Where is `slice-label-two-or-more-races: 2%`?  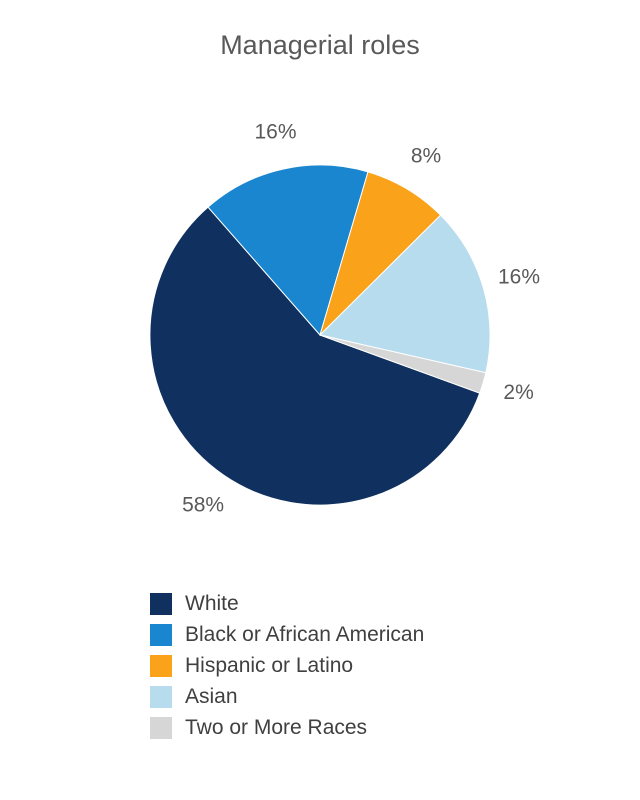
slice-label-two-or-more-races: 2% is located at coordinates (518, 392).